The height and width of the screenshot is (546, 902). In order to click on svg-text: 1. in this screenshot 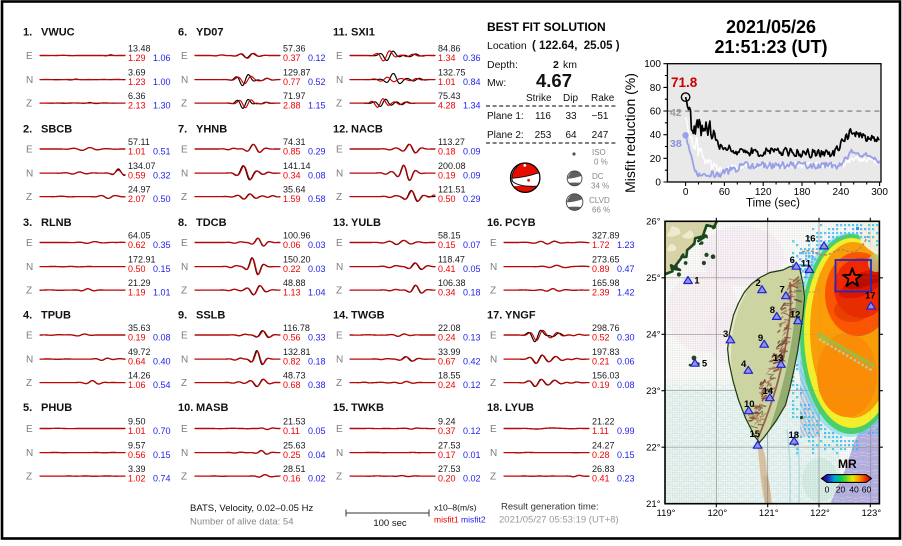, I will do `click(27, 32)`.